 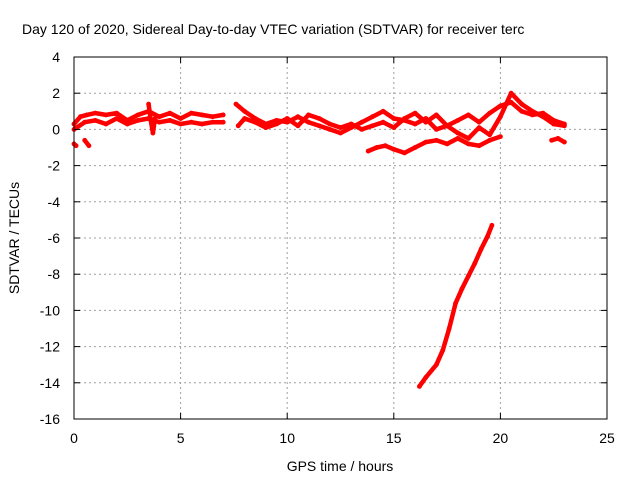 I want to click on series-sdtvar-main-a, so click(x=148, y=118).